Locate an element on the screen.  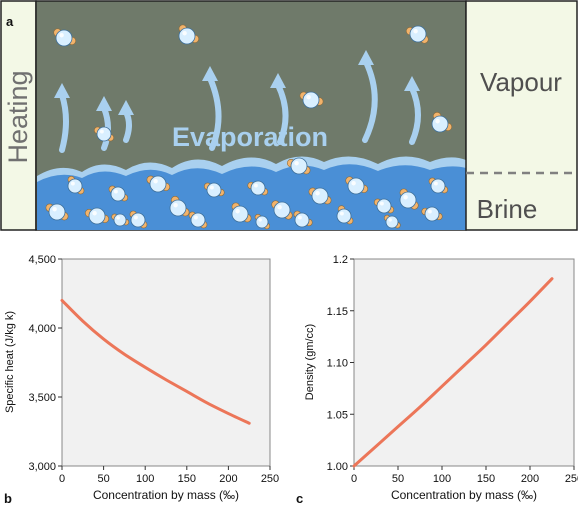
chart-b-xtick-label: 50 is located at coordinates (103, 479).